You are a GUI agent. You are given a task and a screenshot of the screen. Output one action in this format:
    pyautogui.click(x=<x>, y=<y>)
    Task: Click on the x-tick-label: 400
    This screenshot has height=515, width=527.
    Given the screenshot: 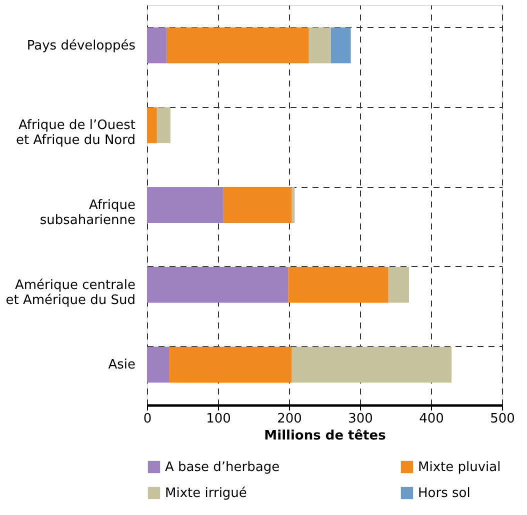 What is the action you would take?
    pyautogui.click(x=431, y=419)
    